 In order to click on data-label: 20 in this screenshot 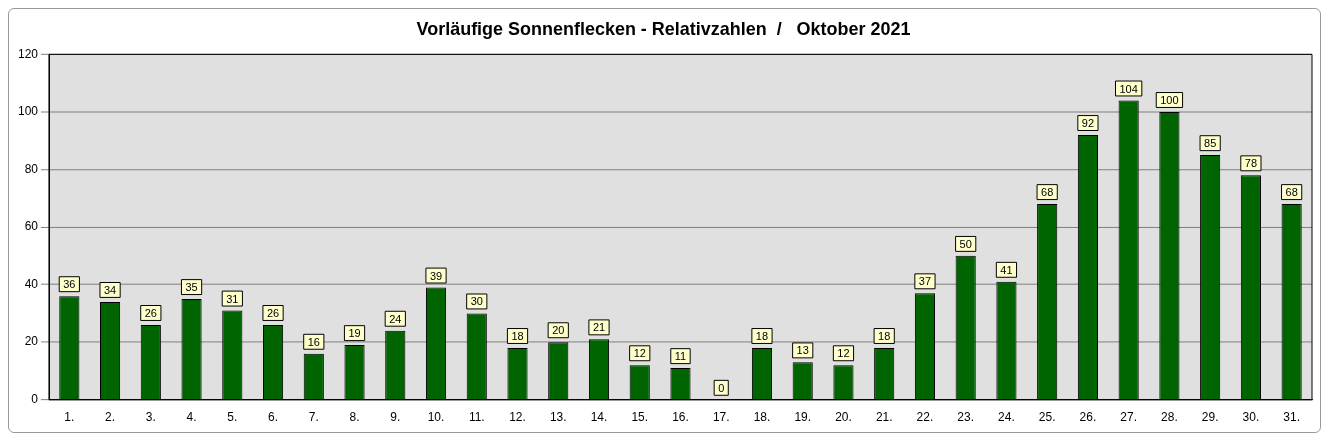, I will do `click(558, 330)`.